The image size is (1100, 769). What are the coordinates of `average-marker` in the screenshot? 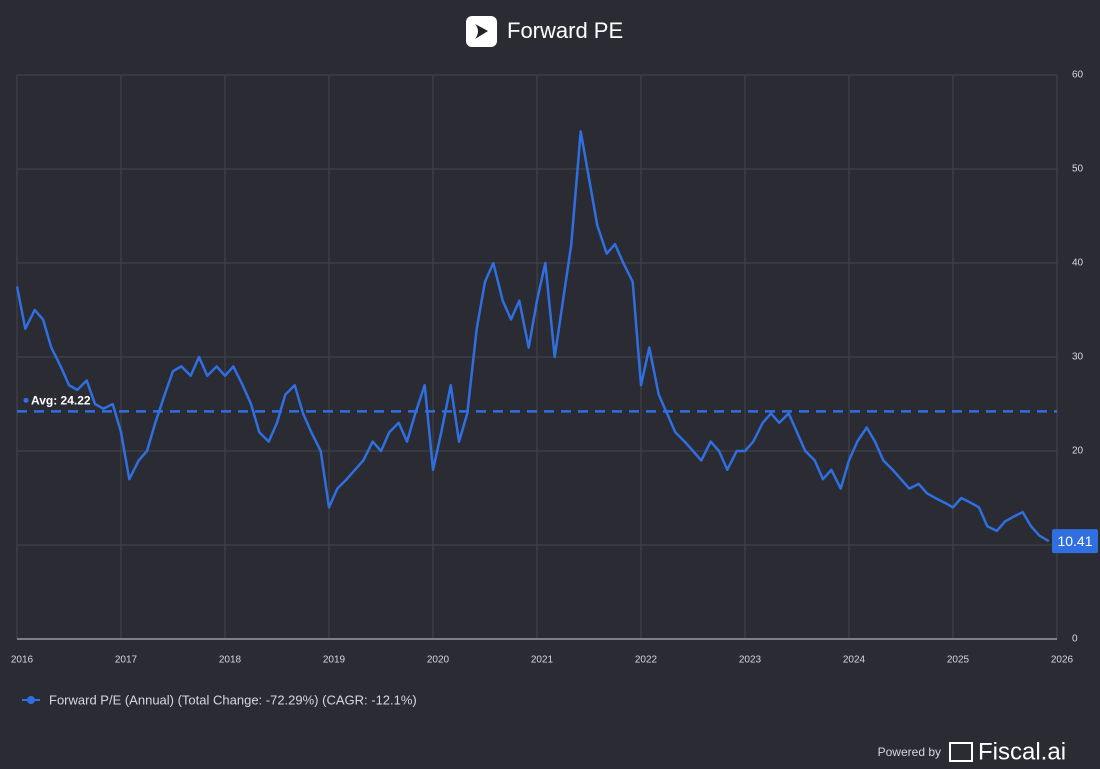 It's located at (26, 400).